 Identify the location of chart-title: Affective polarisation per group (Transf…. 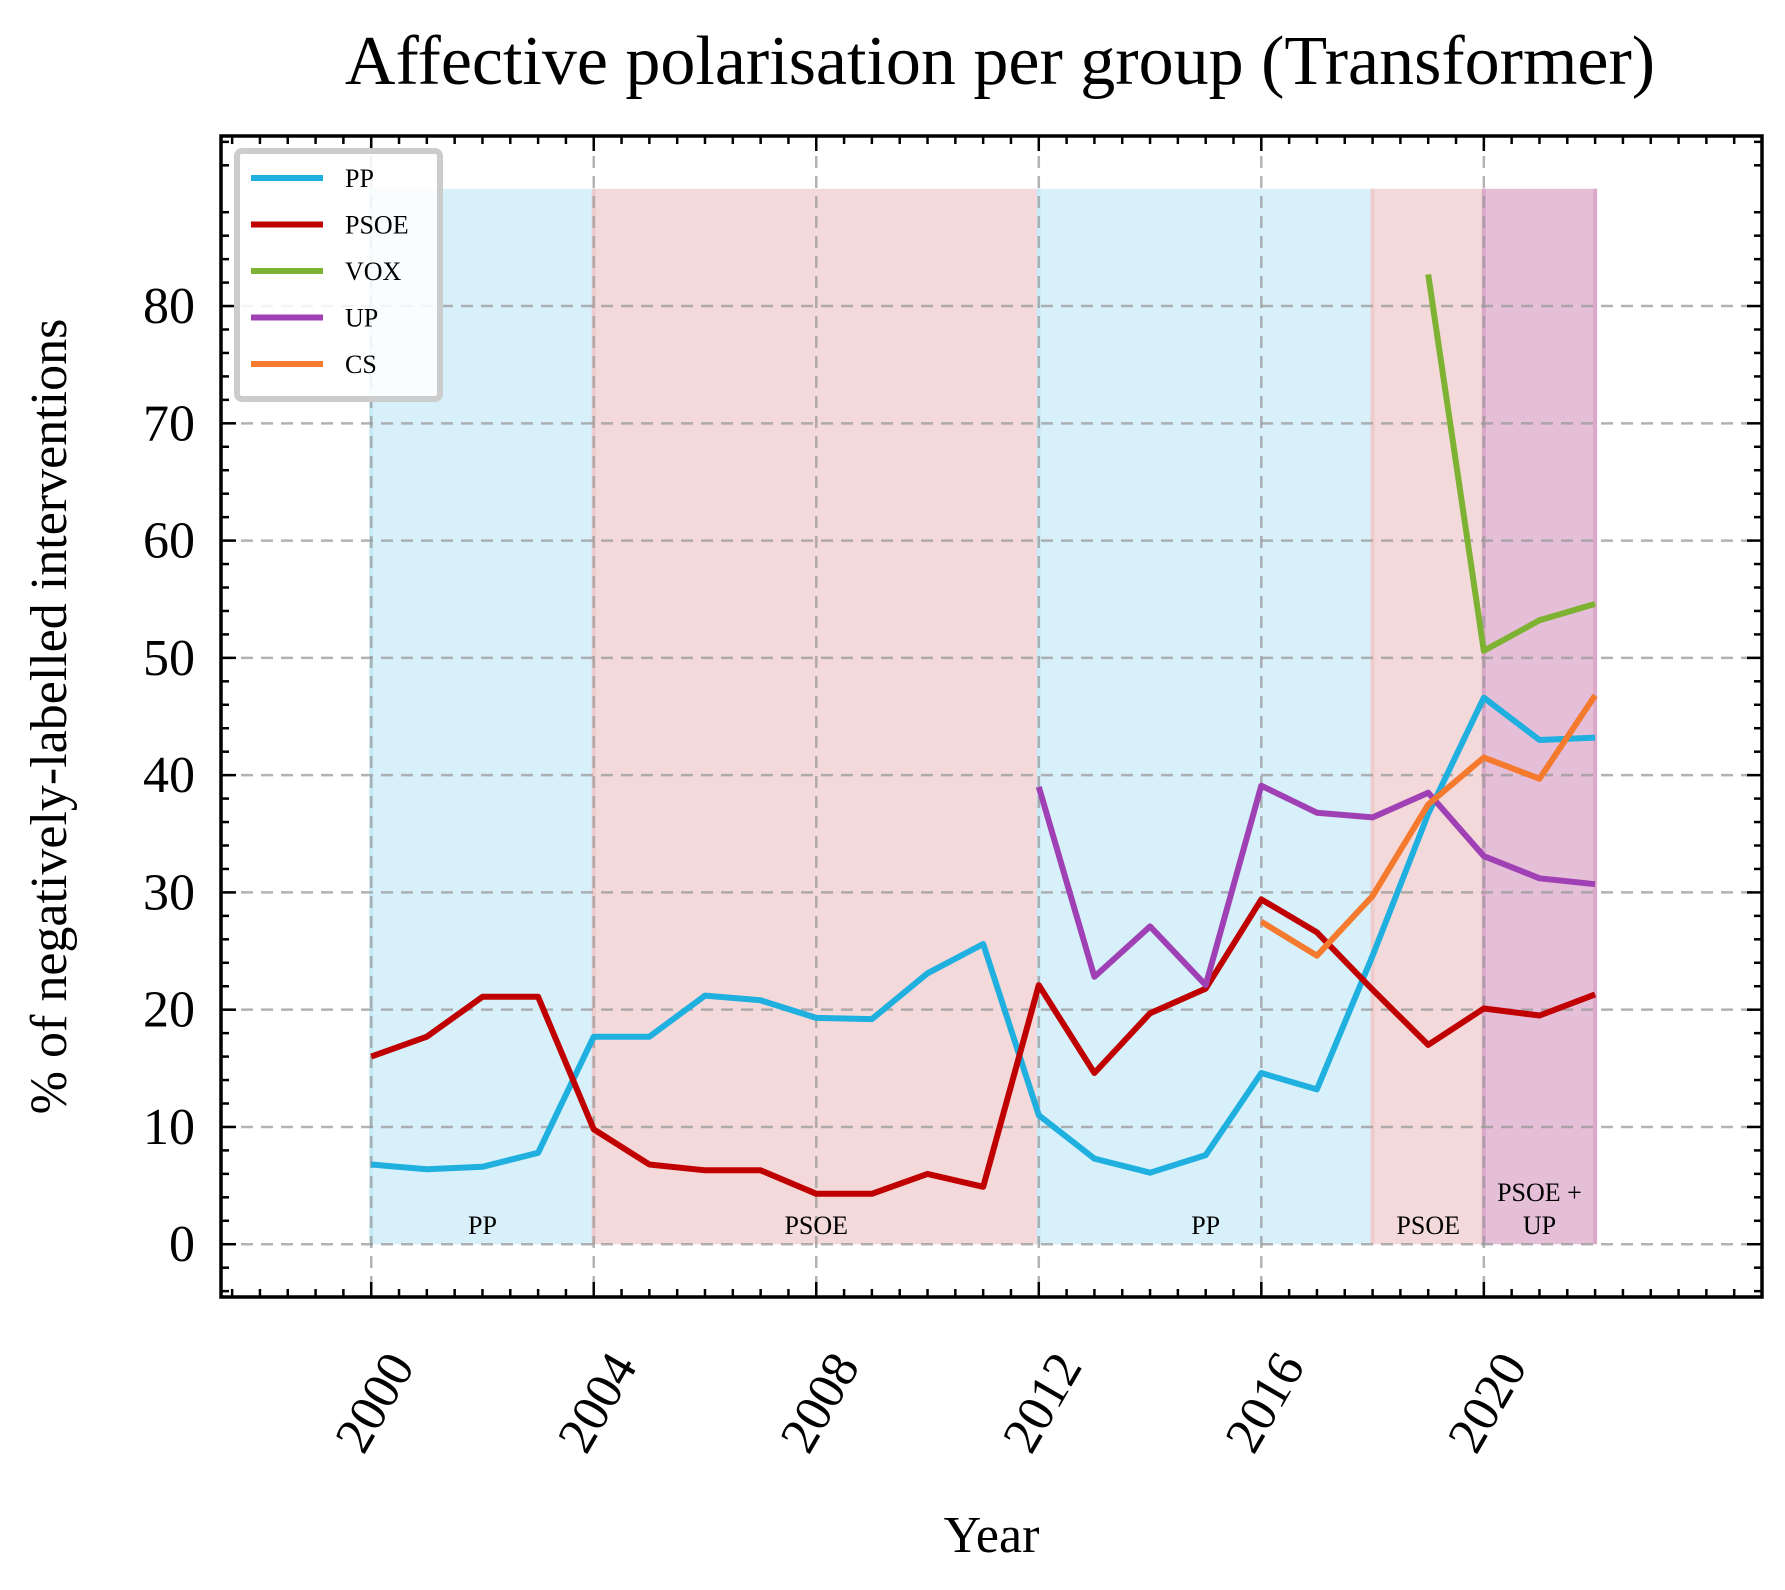
(1000, 61).